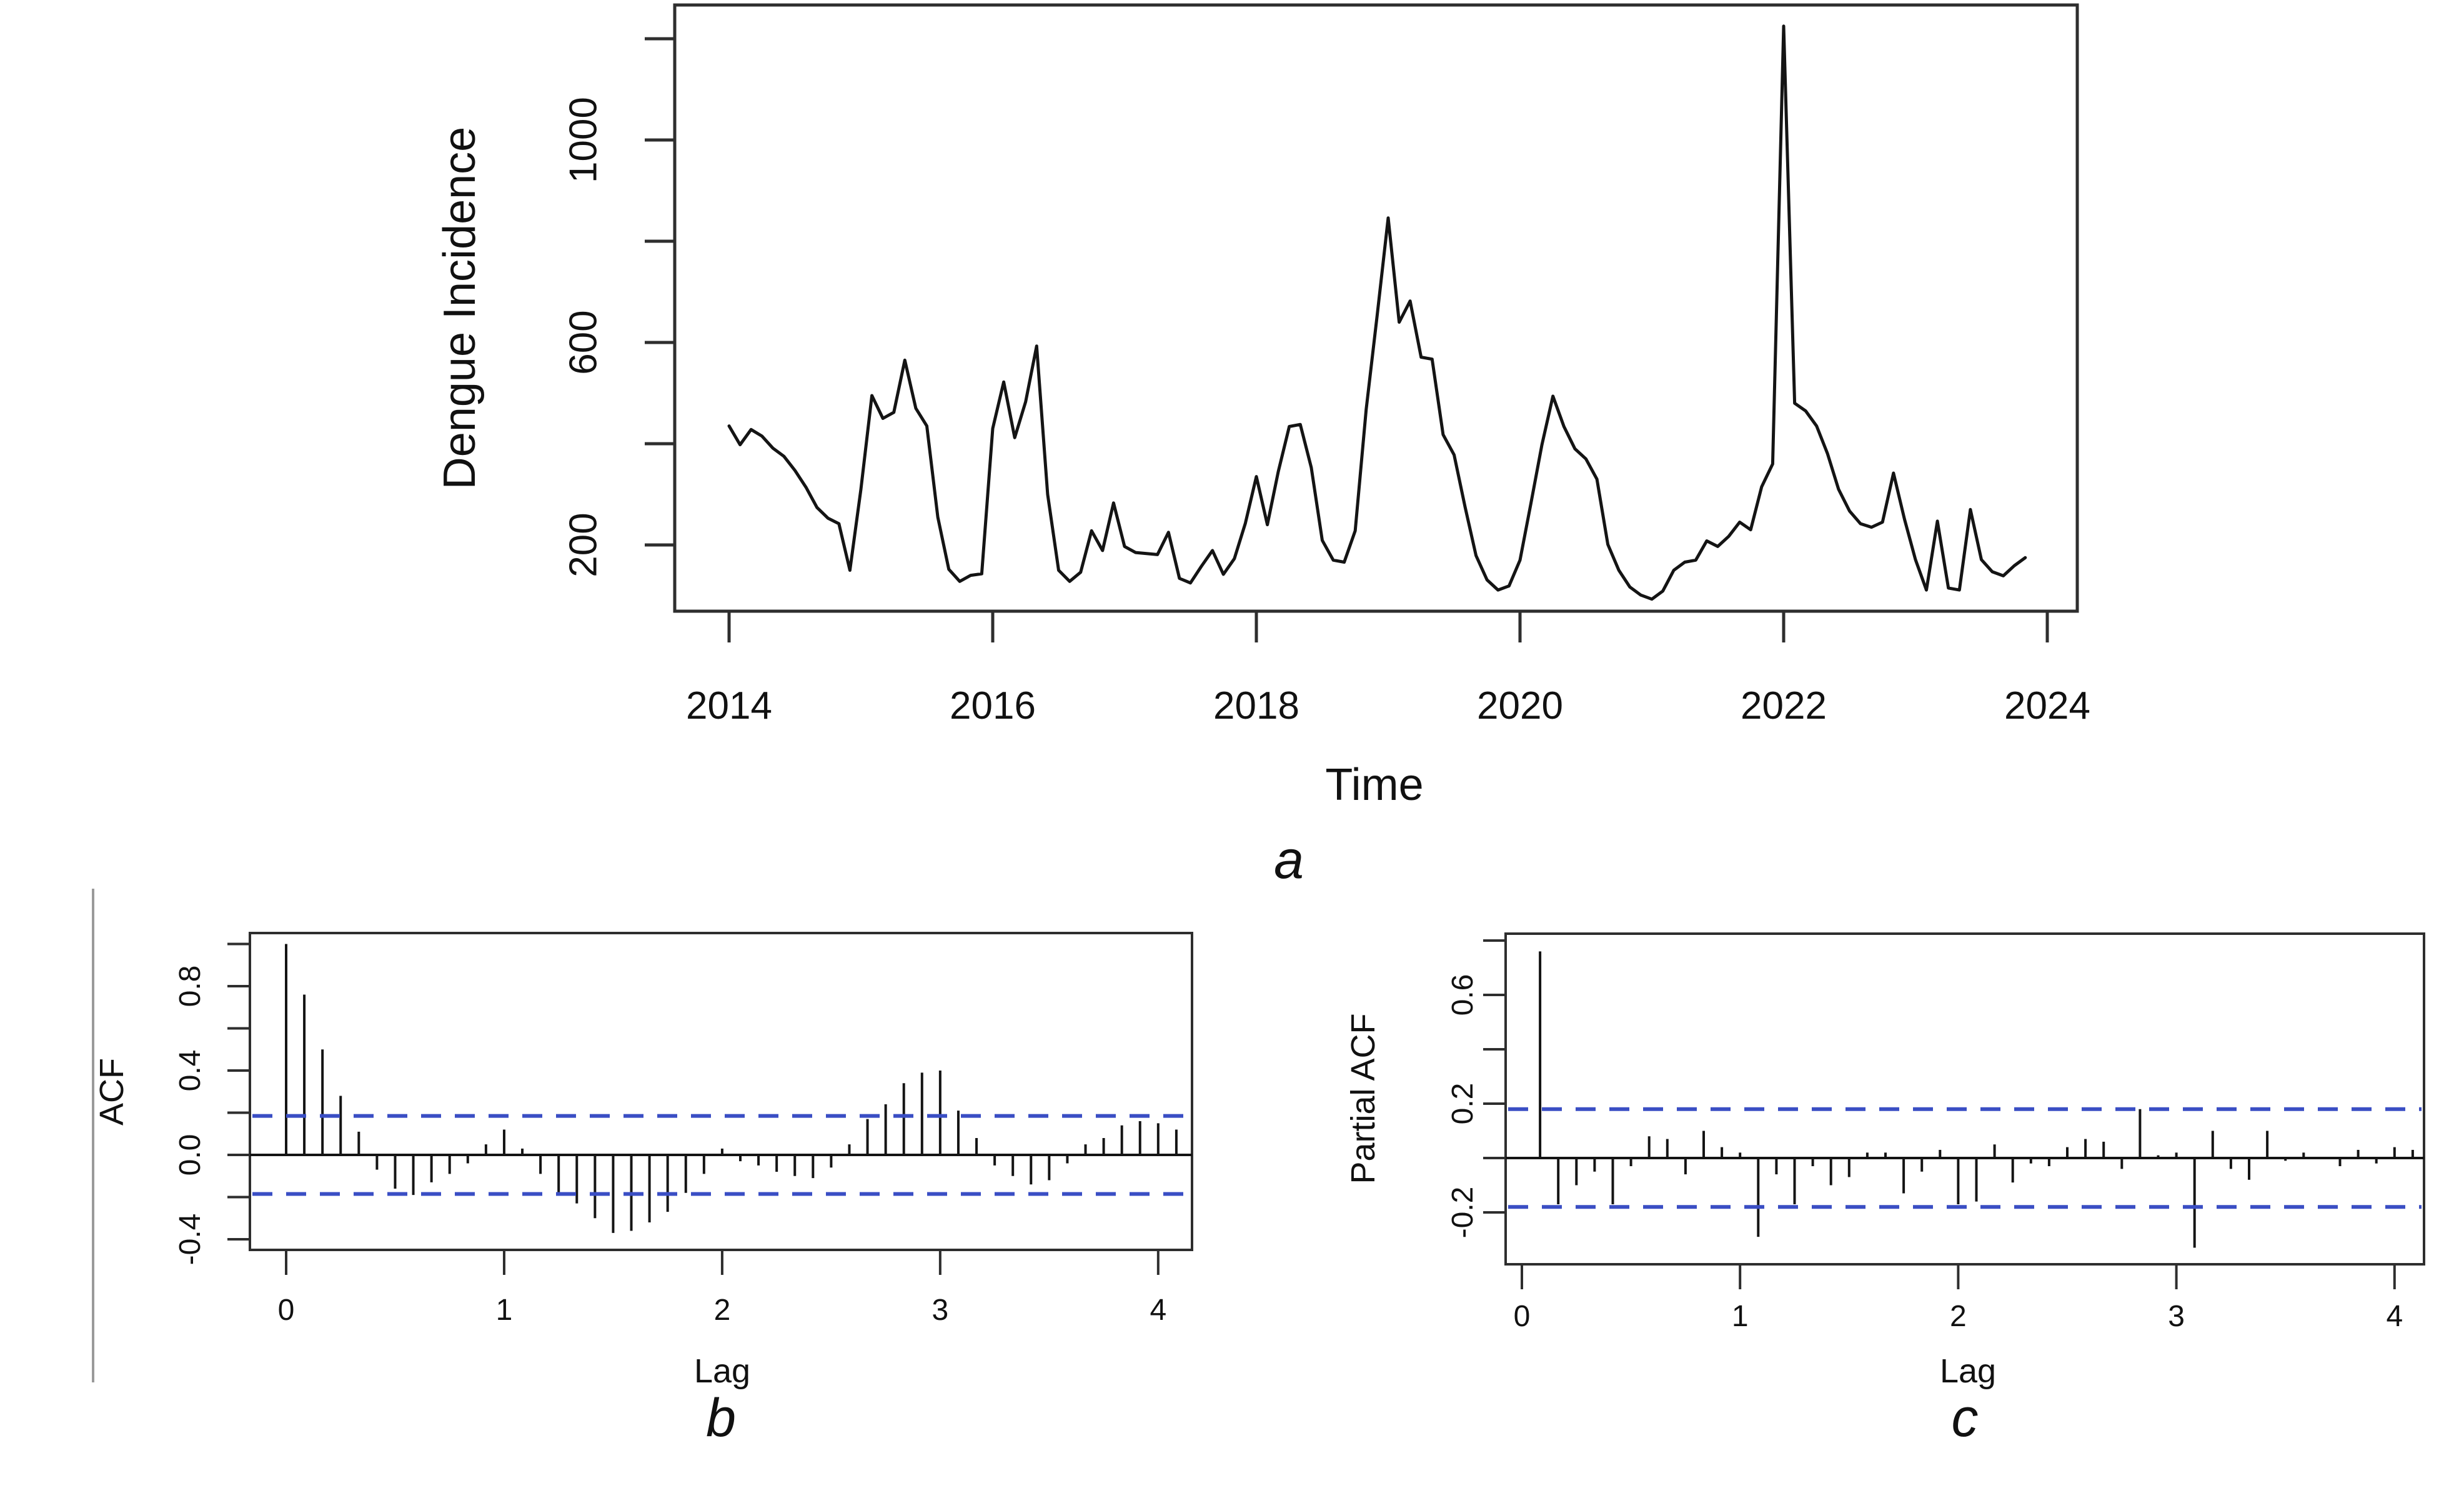 This screenshot has height=1508, width=2464. I want to click on y-tick-label: -0.2, so click(1463, 1213).